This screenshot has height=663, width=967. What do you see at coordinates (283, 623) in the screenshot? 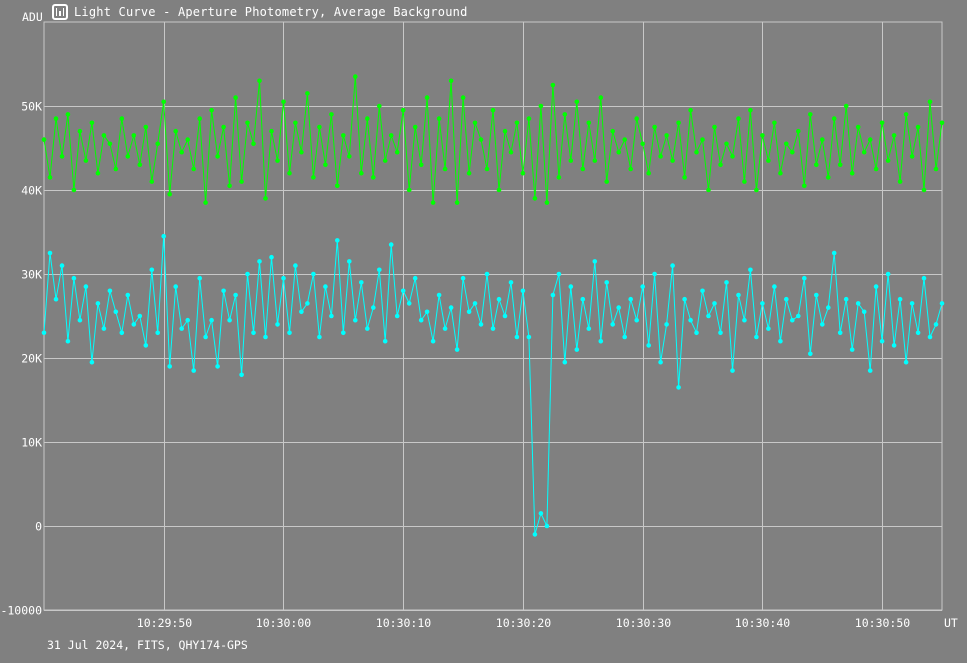
I see `x-tick-label: 10:30:00` at bounding box center [283, 623].